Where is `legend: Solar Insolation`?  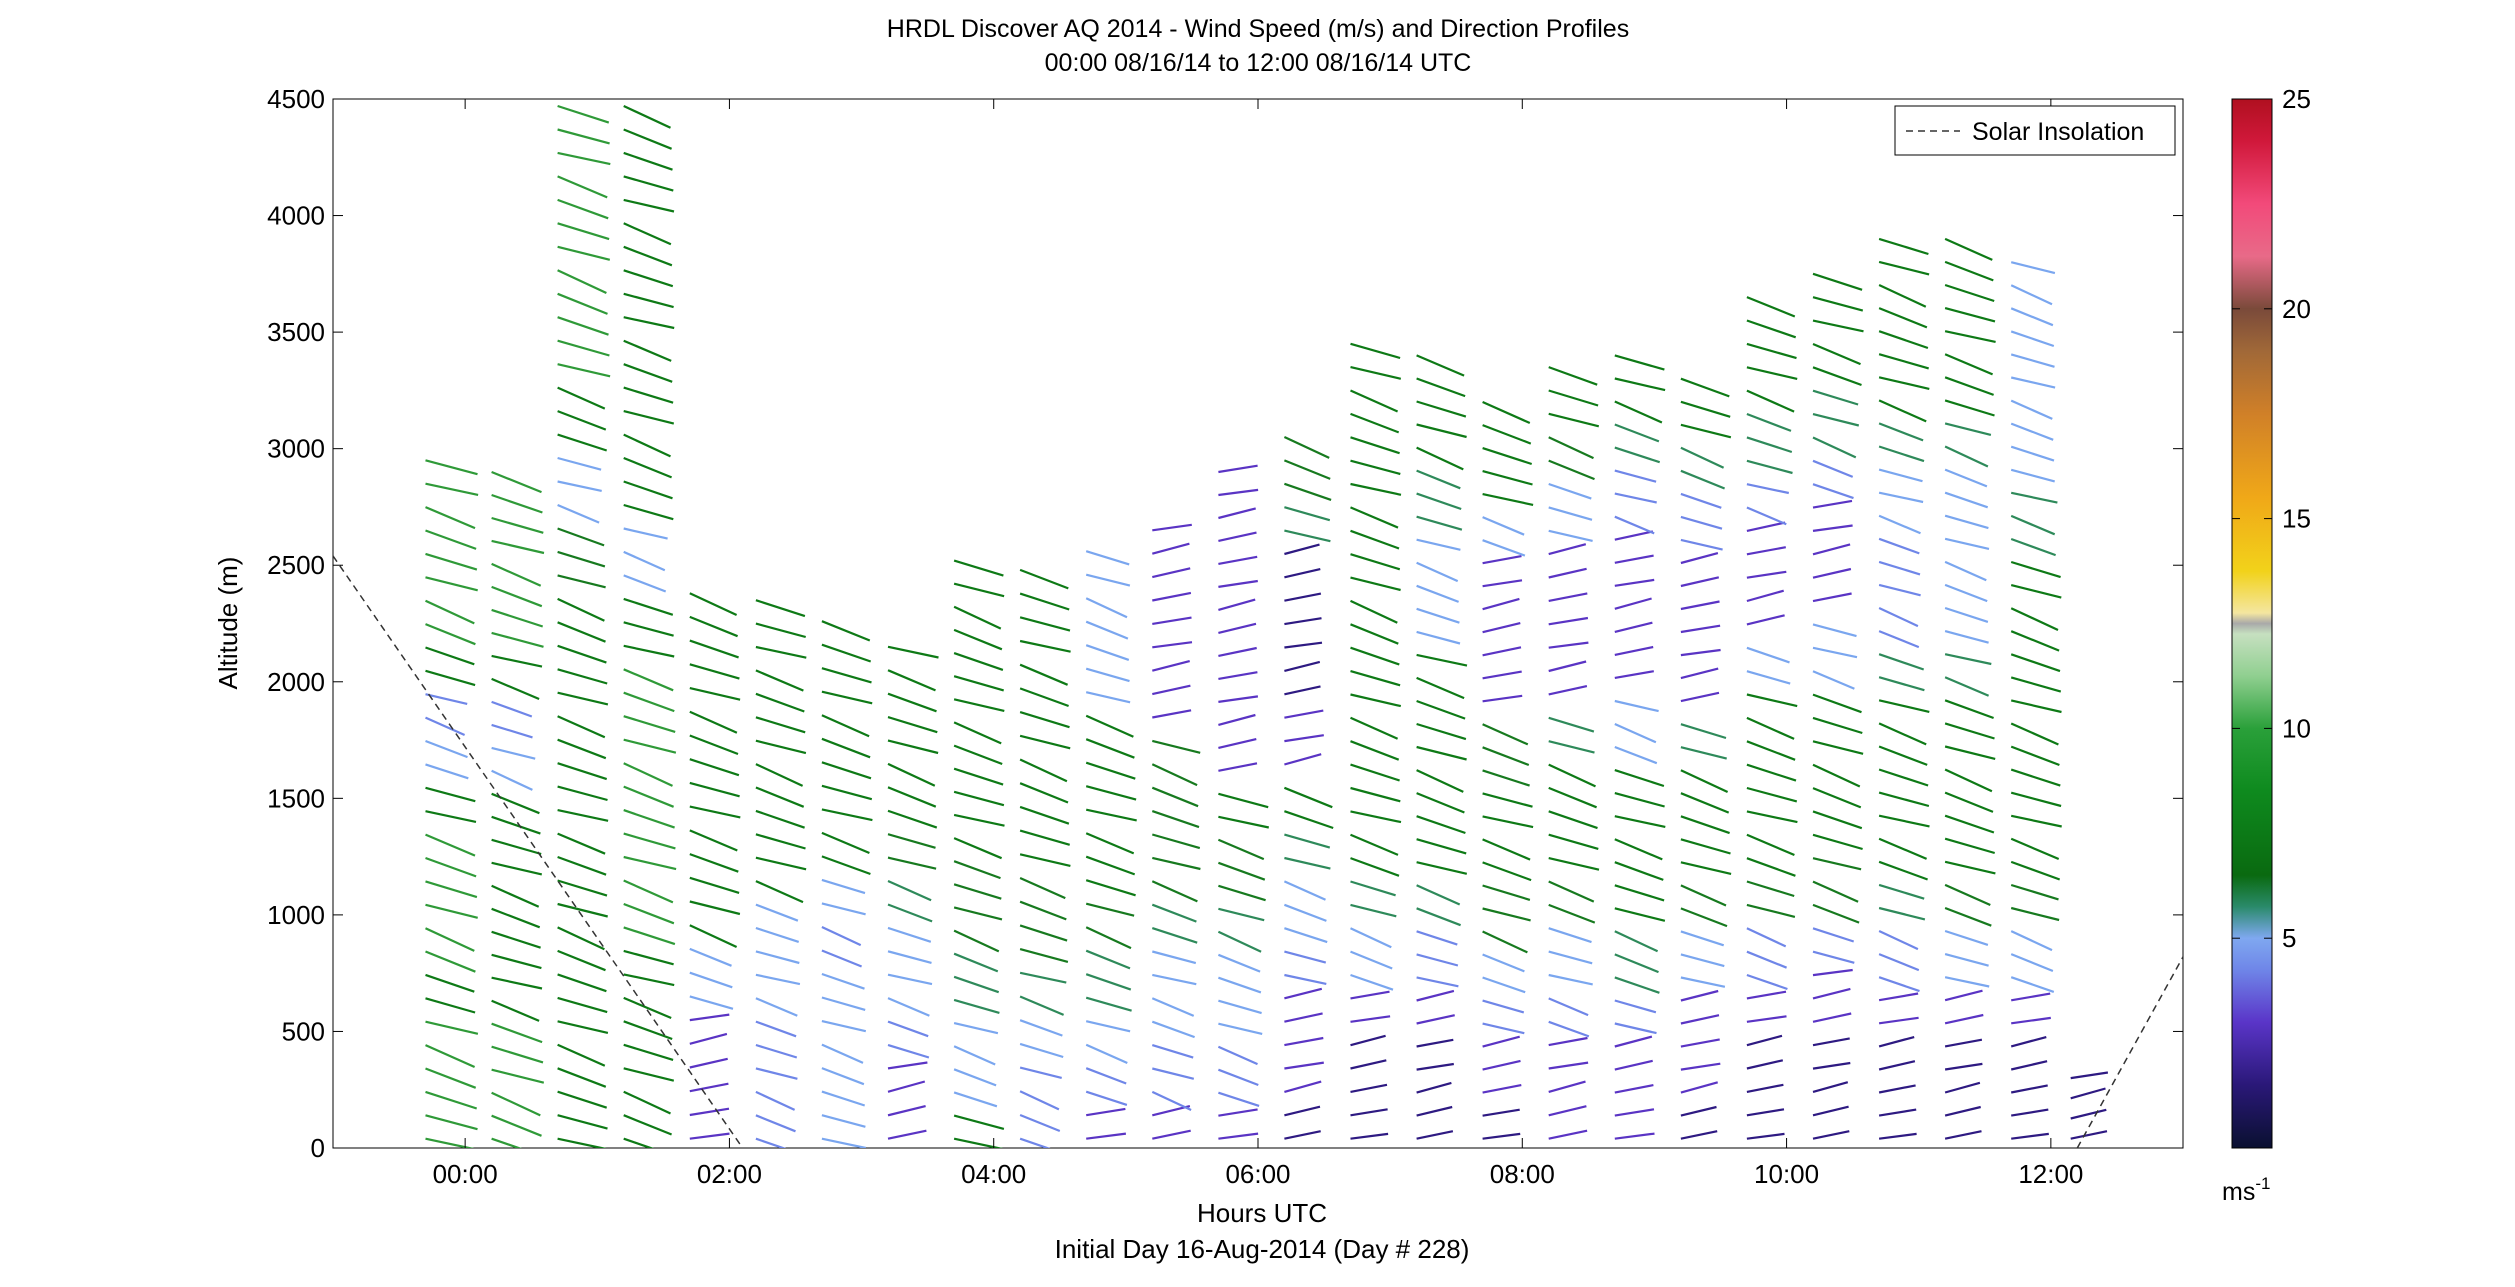 legend: Solar Insolation is located at coordinates (2035, 130).